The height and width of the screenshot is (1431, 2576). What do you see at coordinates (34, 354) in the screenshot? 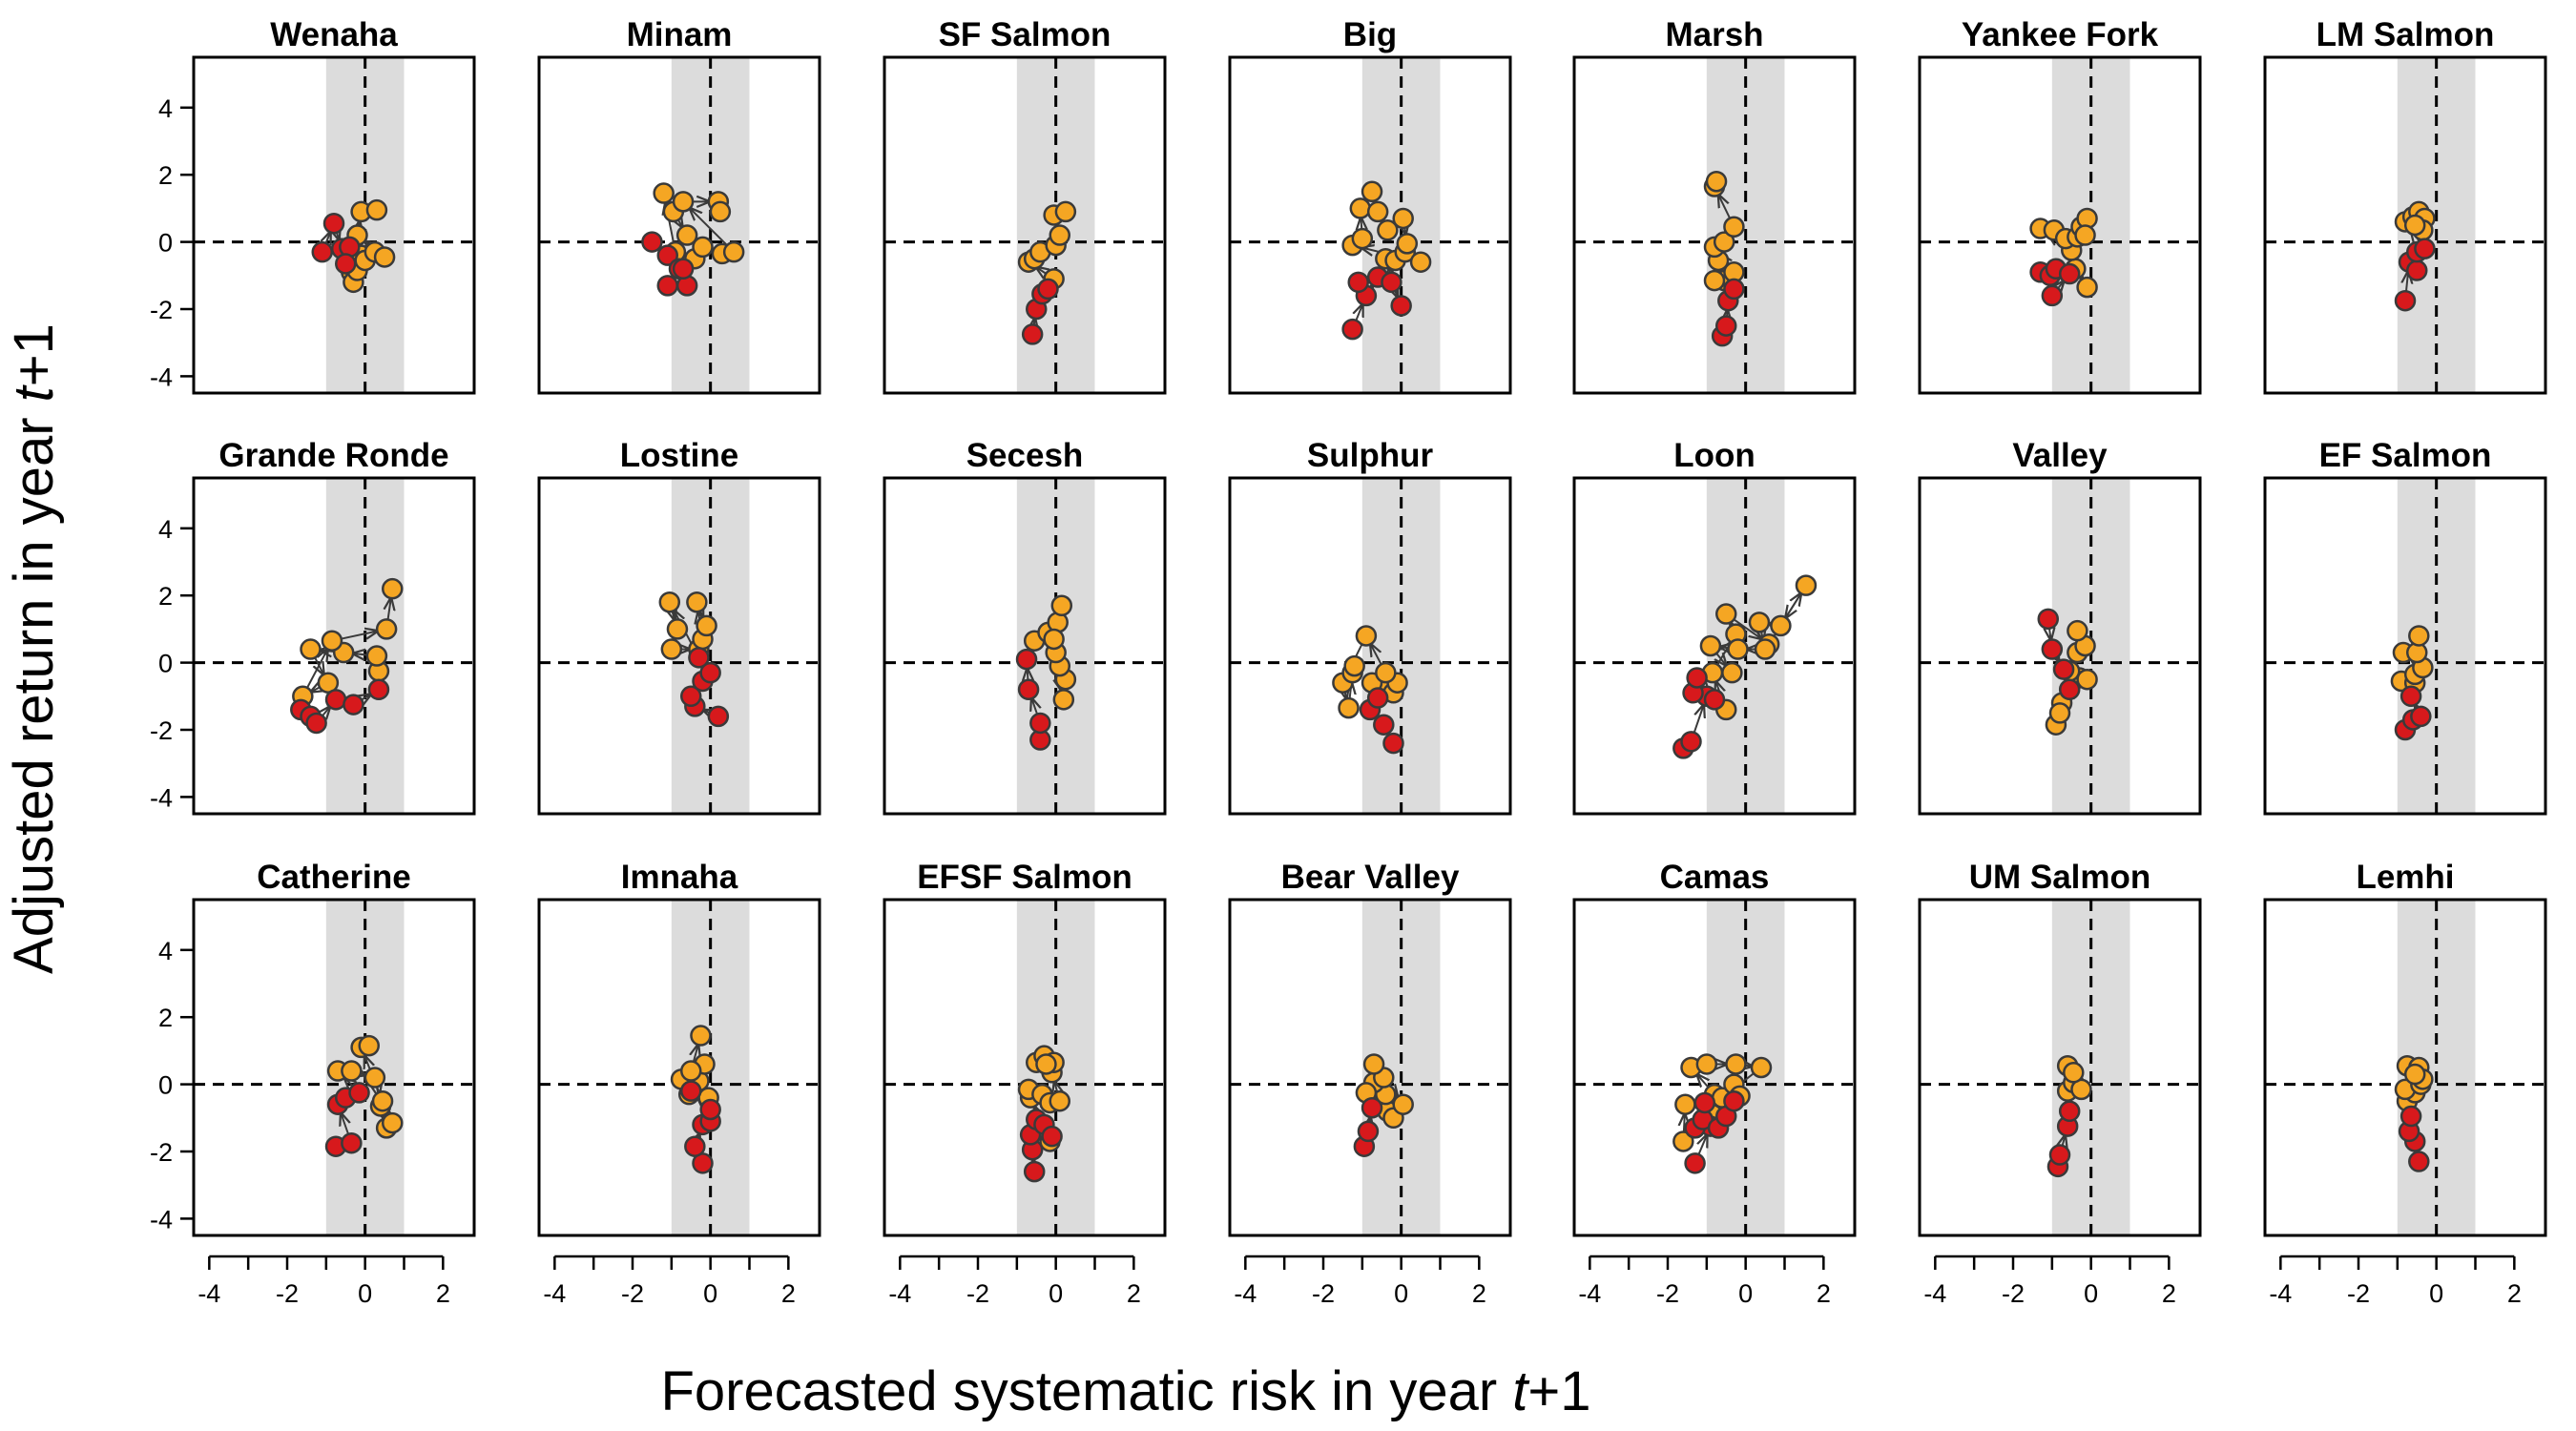
I see `y-axis-title-offset: +1` at bounding box center [34, 354].